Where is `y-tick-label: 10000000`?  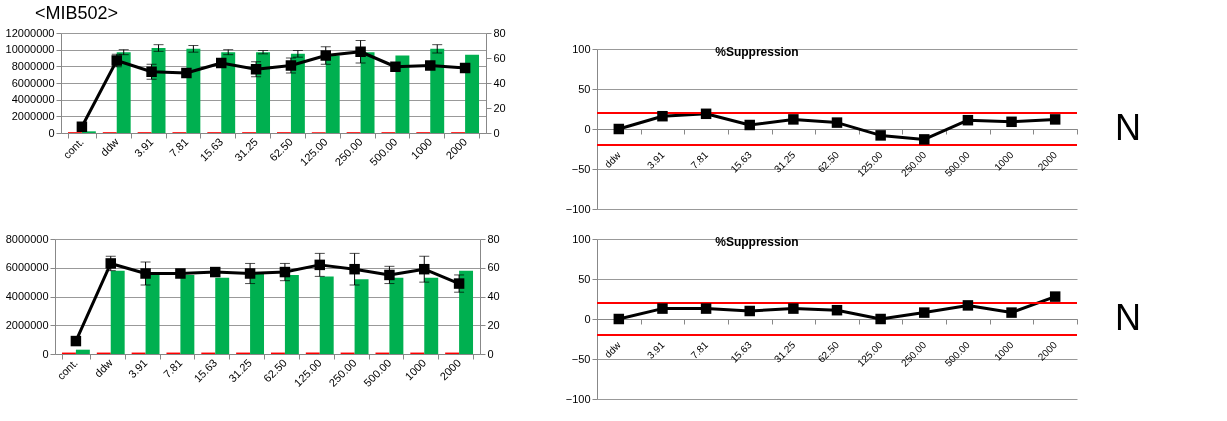 y-tick-label: 10000000 is located at coordinates (30, 49).